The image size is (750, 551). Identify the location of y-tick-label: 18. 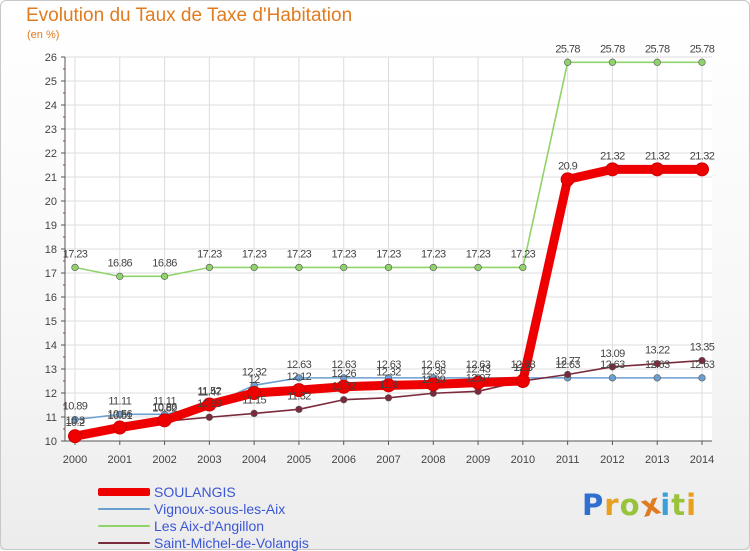
(51, 250).